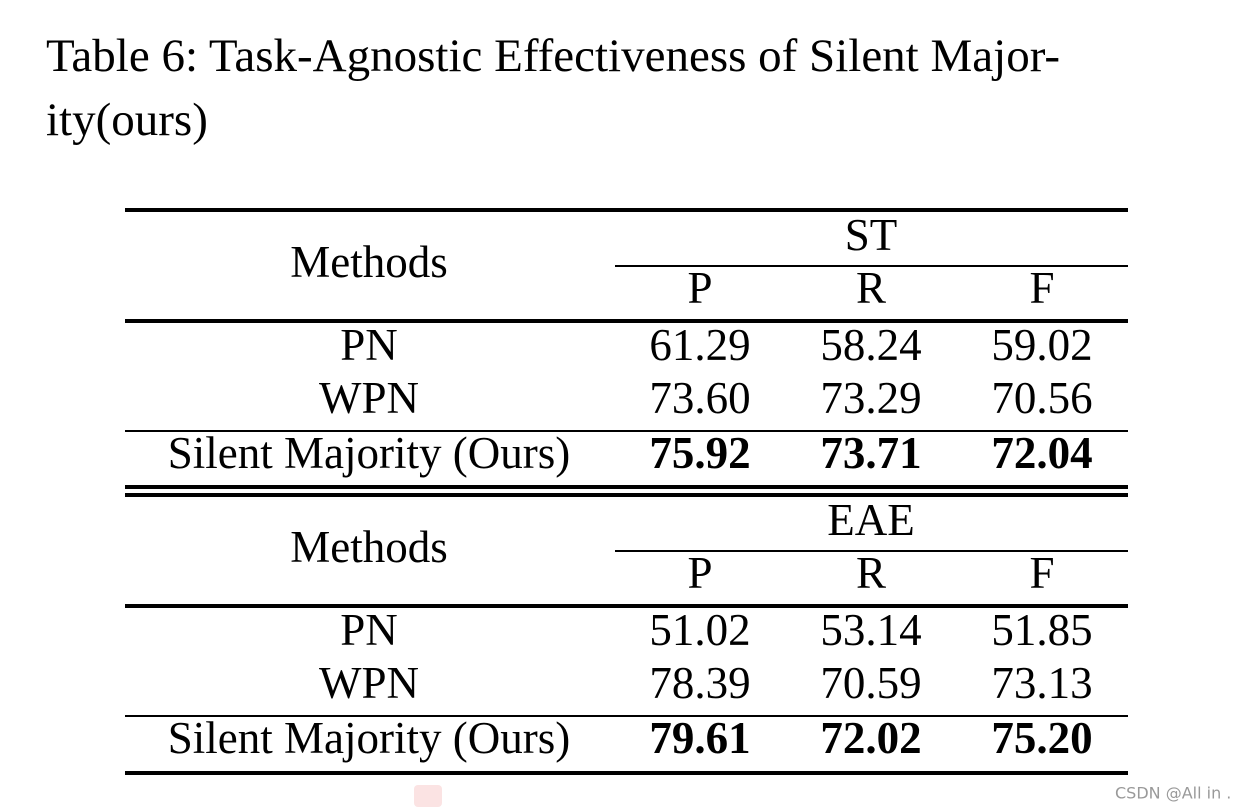 The image size is (1255, 811). What do you see at coordinates (699, 738) in the screenshot?
I see `cell: 79.61` at bounding box center [699, 738].